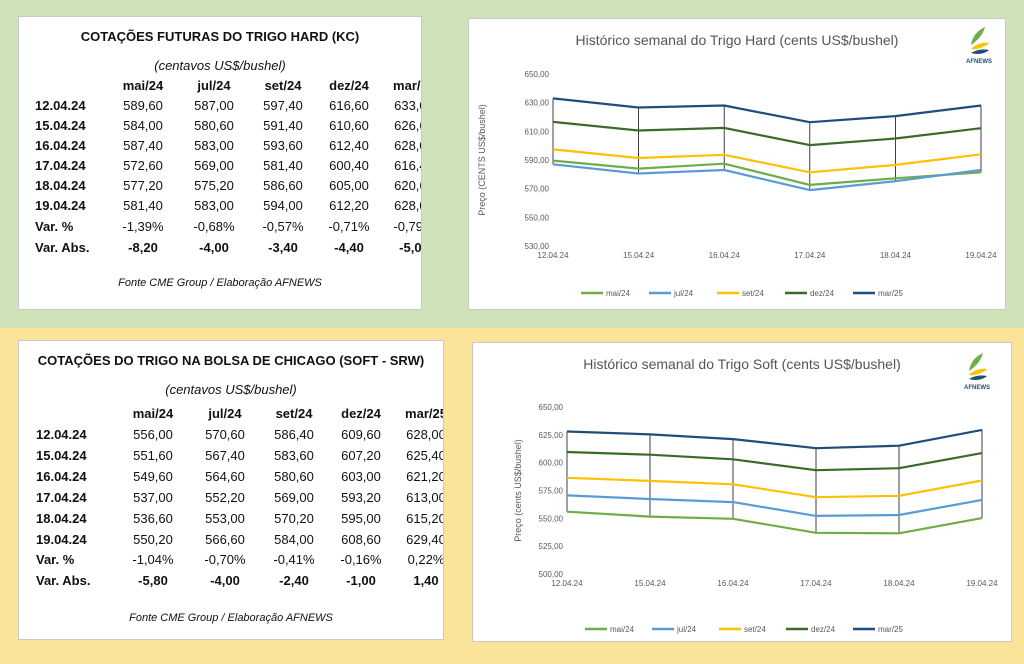  Describe the element at coordinates (537, 103) in the screenshot. I see `y-tick-label: 630,00` at that location.